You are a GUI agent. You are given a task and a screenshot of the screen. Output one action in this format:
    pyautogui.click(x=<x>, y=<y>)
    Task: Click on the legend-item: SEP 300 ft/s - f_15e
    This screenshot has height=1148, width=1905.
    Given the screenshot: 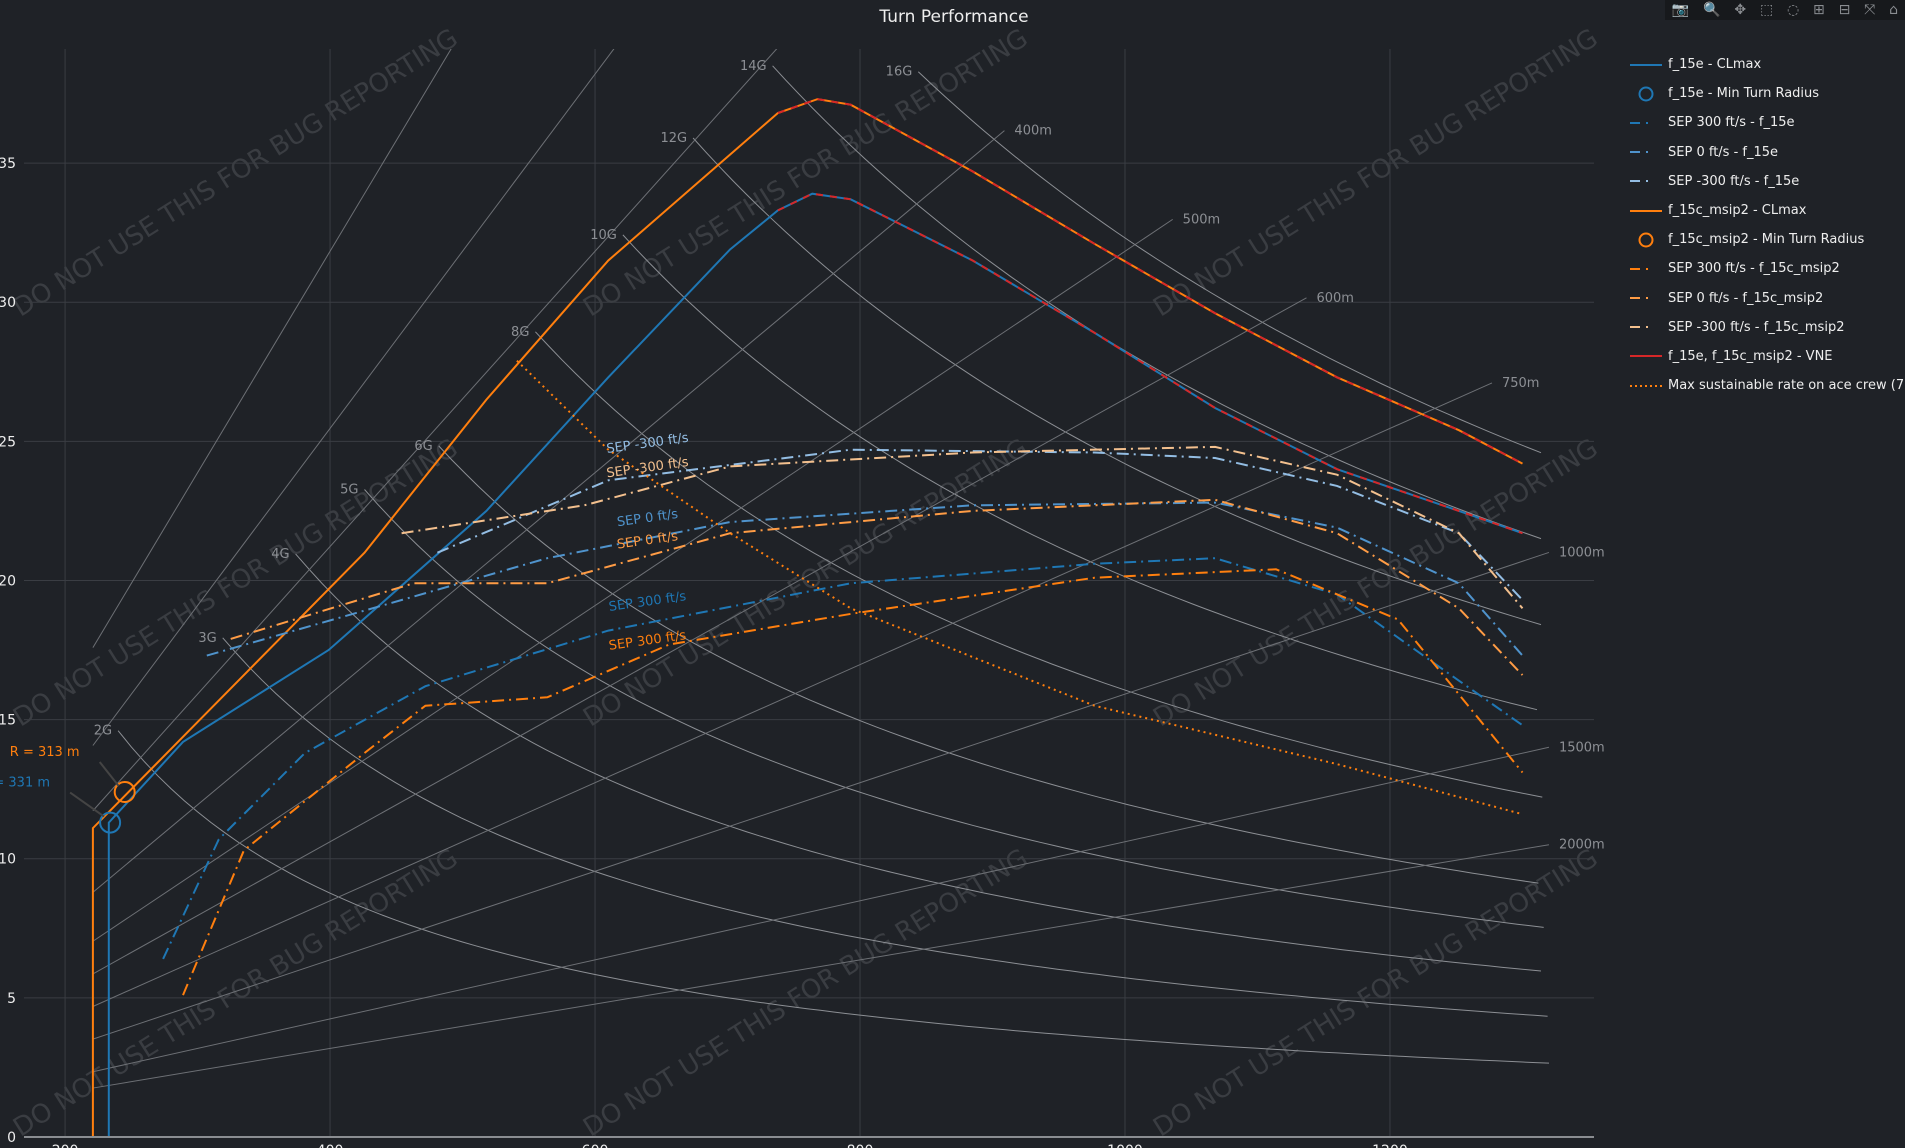 What is the action you would take?
    pyautogui.click(x=1766, y=122)
    